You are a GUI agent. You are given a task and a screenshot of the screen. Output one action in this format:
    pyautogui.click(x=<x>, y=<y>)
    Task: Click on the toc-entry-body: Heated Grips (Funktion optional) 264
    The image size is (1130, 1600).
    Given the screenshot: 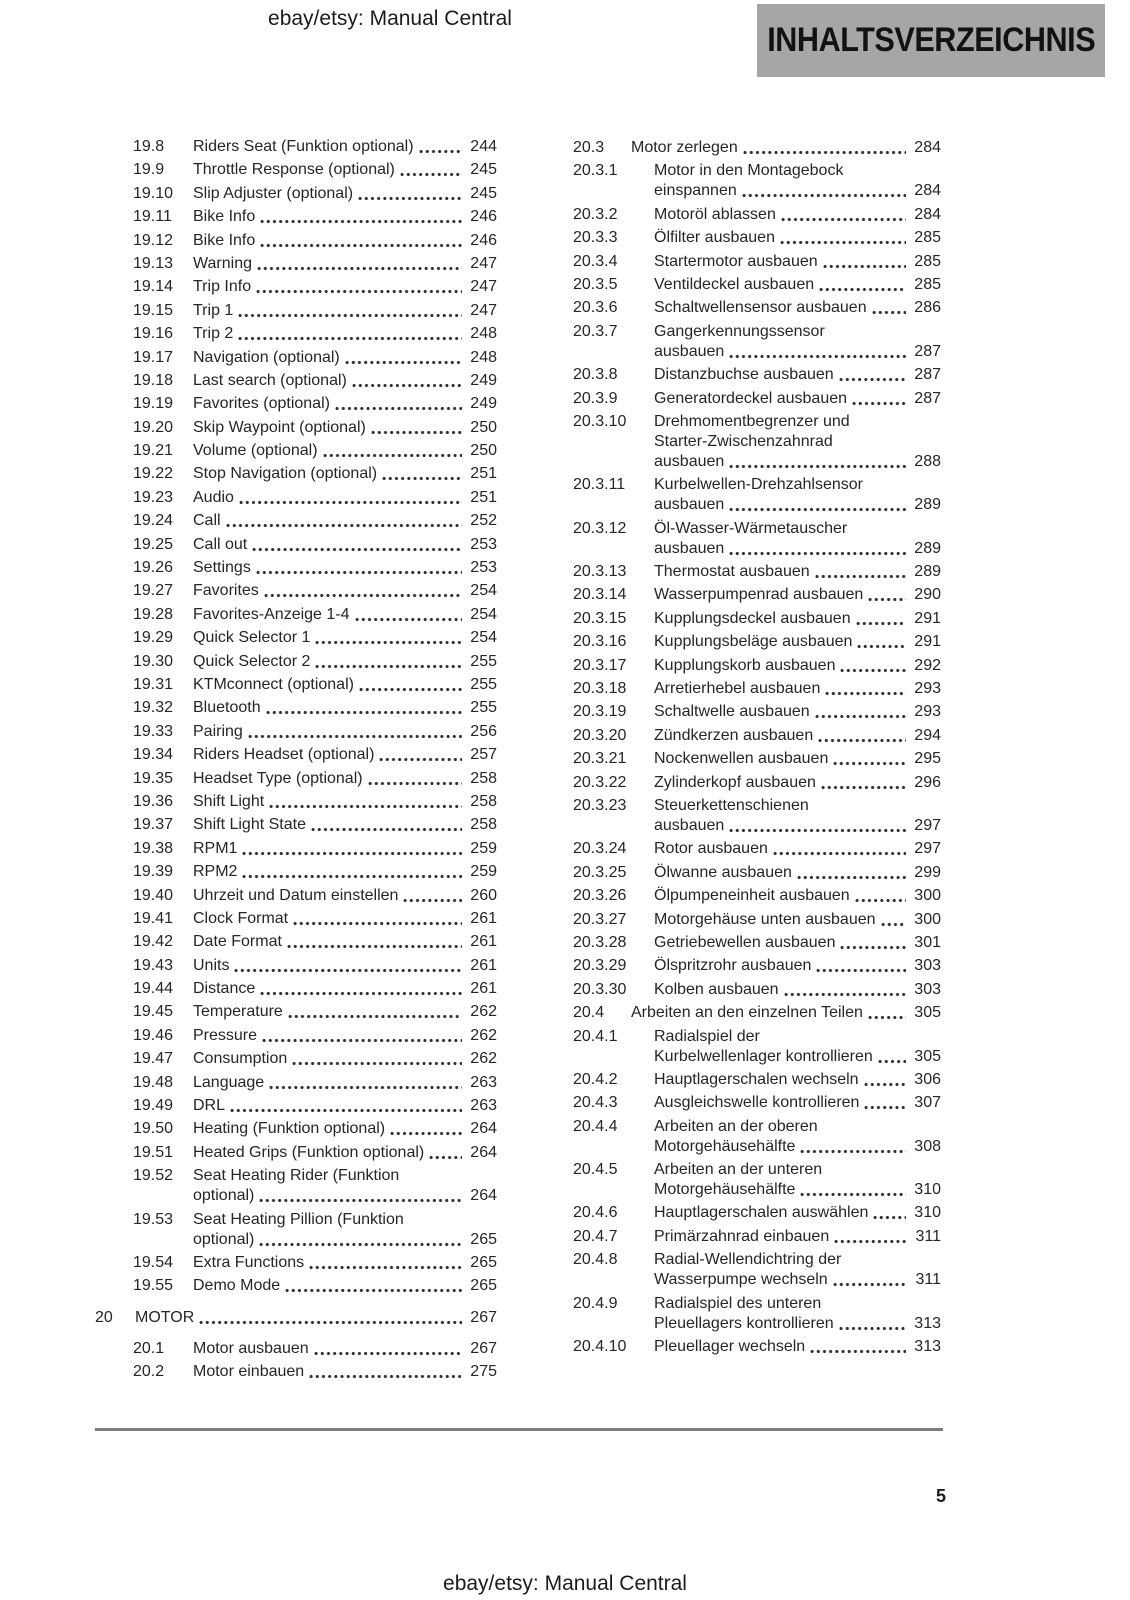 What is the action you would take?
    pyautogui.click(x=345, y=1152)
    